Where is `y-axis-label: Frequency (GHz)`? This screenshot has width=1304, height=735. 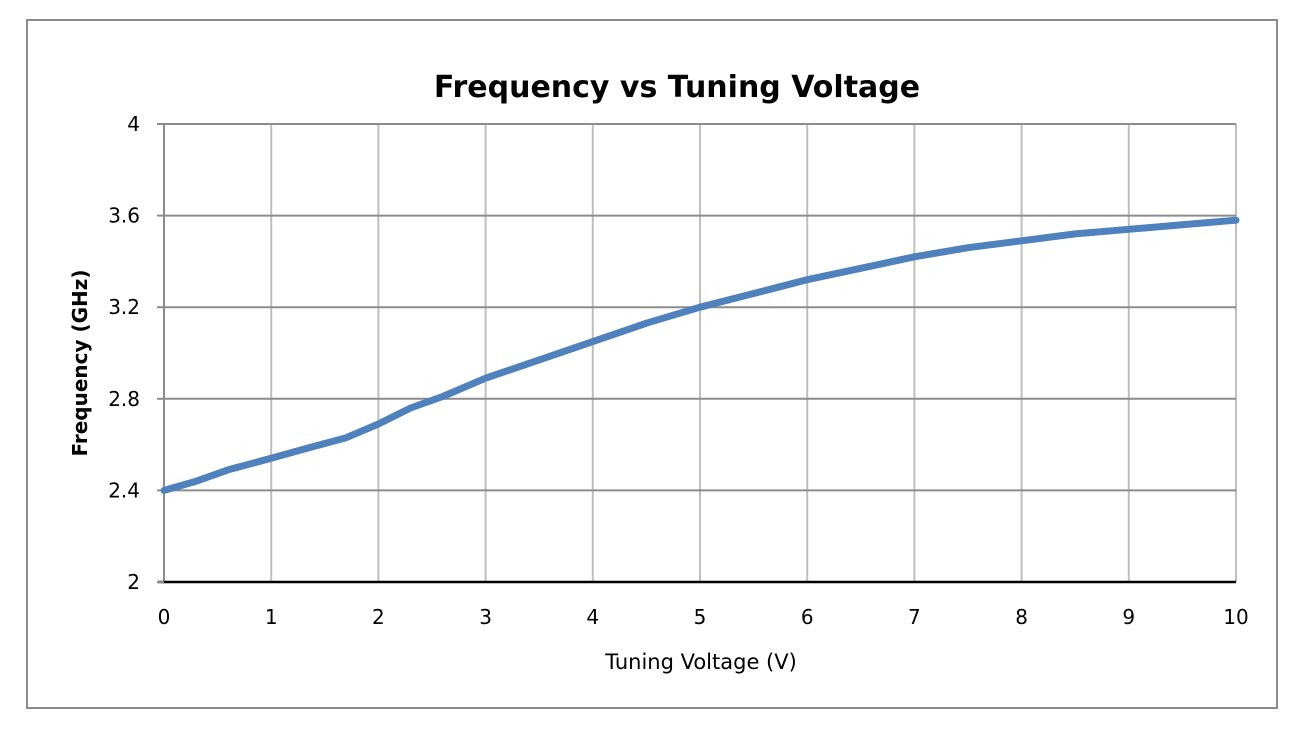
y-axis-label: Frequency (GHz) is located at coordinates (80, 362).